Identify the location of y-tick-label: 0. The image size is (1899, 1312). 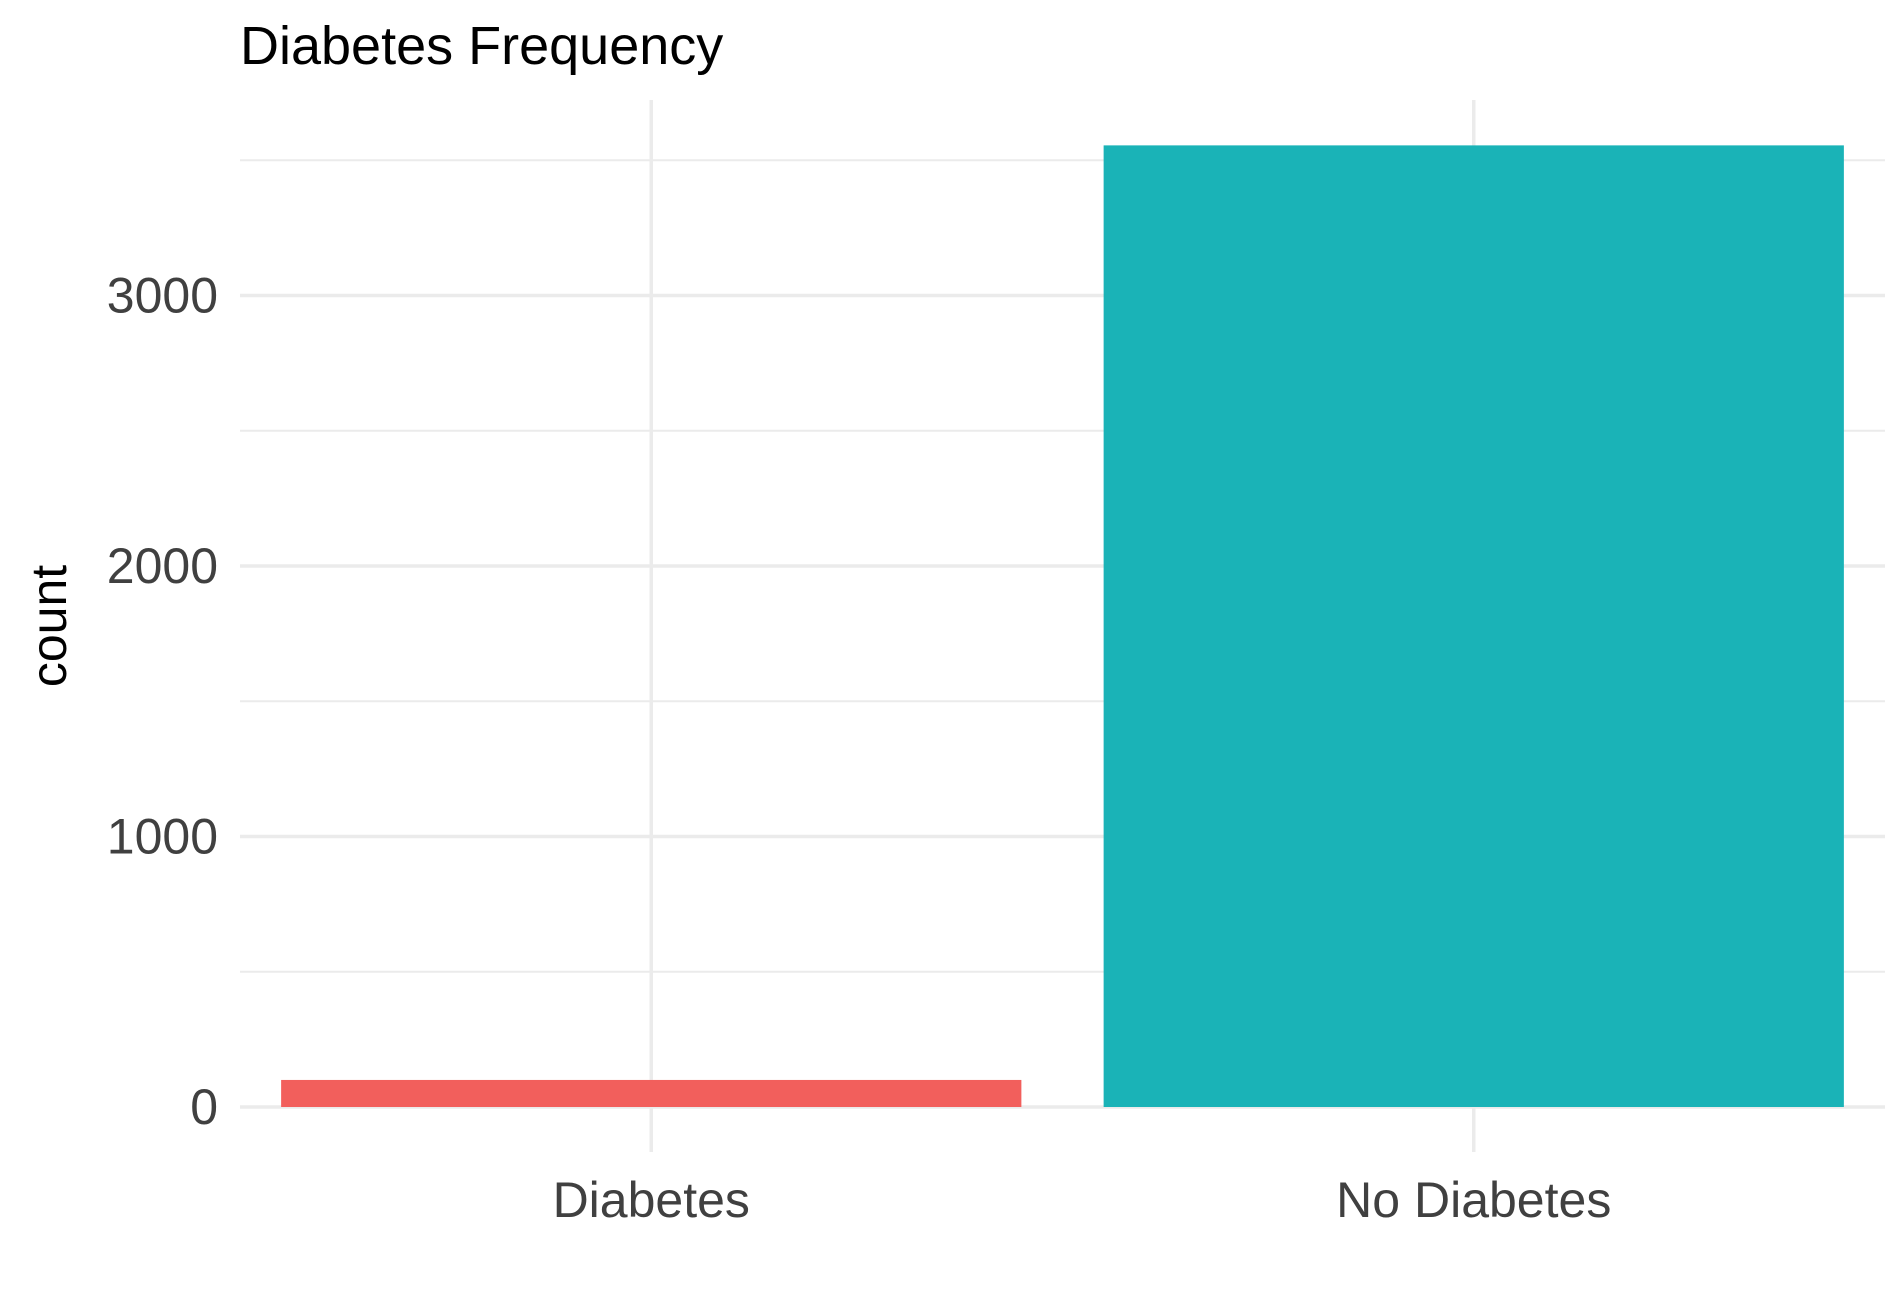
(204, 1107).